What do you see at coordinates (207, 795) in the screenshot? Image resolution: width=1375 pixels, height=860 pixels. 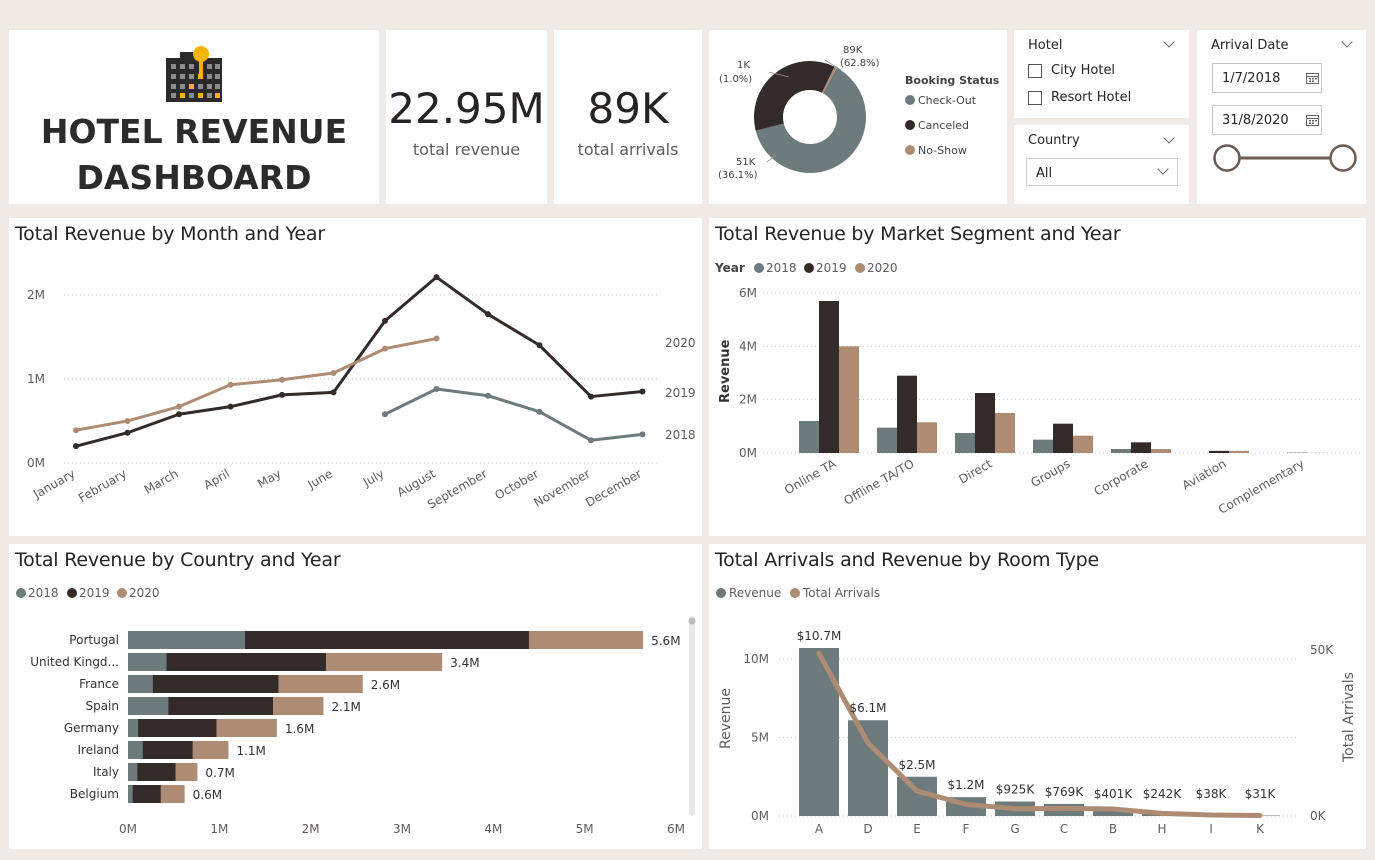 I see `bar-total-label: 0.6M` at bounding box center [207, 795].